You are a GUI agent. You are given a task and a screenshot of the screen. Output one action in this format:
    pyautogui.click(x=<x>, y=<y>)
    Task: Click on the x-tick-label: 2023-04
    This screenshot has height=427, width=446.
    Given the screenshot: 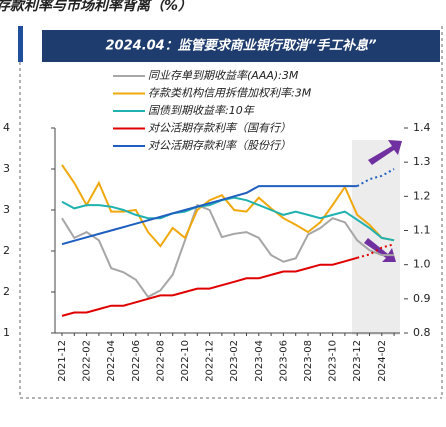 What is the action you would take?
    pyautogui.click(x=259, y=361)
    